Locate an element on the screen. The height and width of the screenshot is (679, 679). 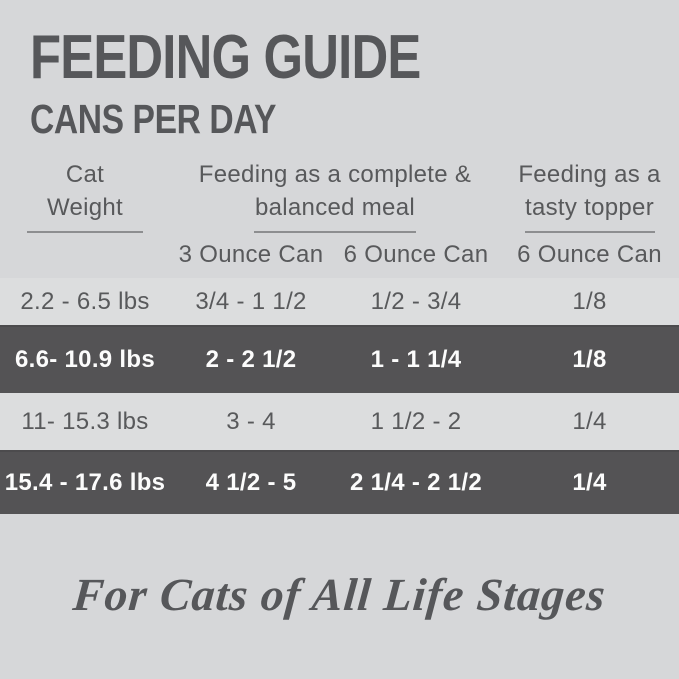
column-header-tasty-topper: Feeding as a tasty topper is located at coordinates (589, 195).